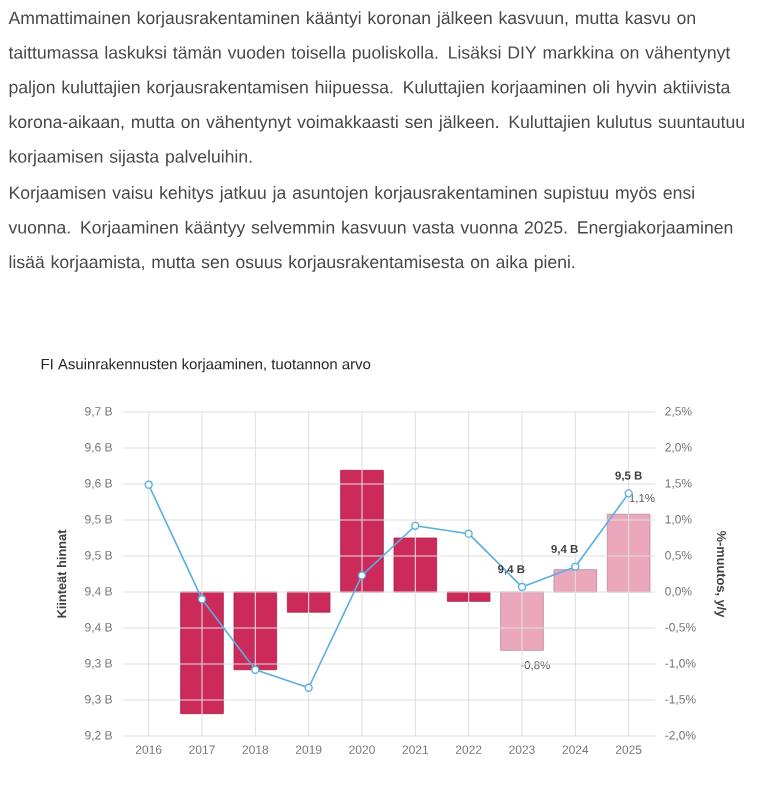 This screenshot has height=808, width=770. I want to click on text: Korjaamisen vaisu kehitys jatkuu ja asuntojen korjausrakentaminen supistuu myös ensi vuonna. Korjaaminen kääntyy selvemmin kasvuun vasta vuonna 2025. Energiakorjaaminen lisää korjaamista, mutta sen osuus korjausrakentamisesta on aika pieni., so click(370, 229).